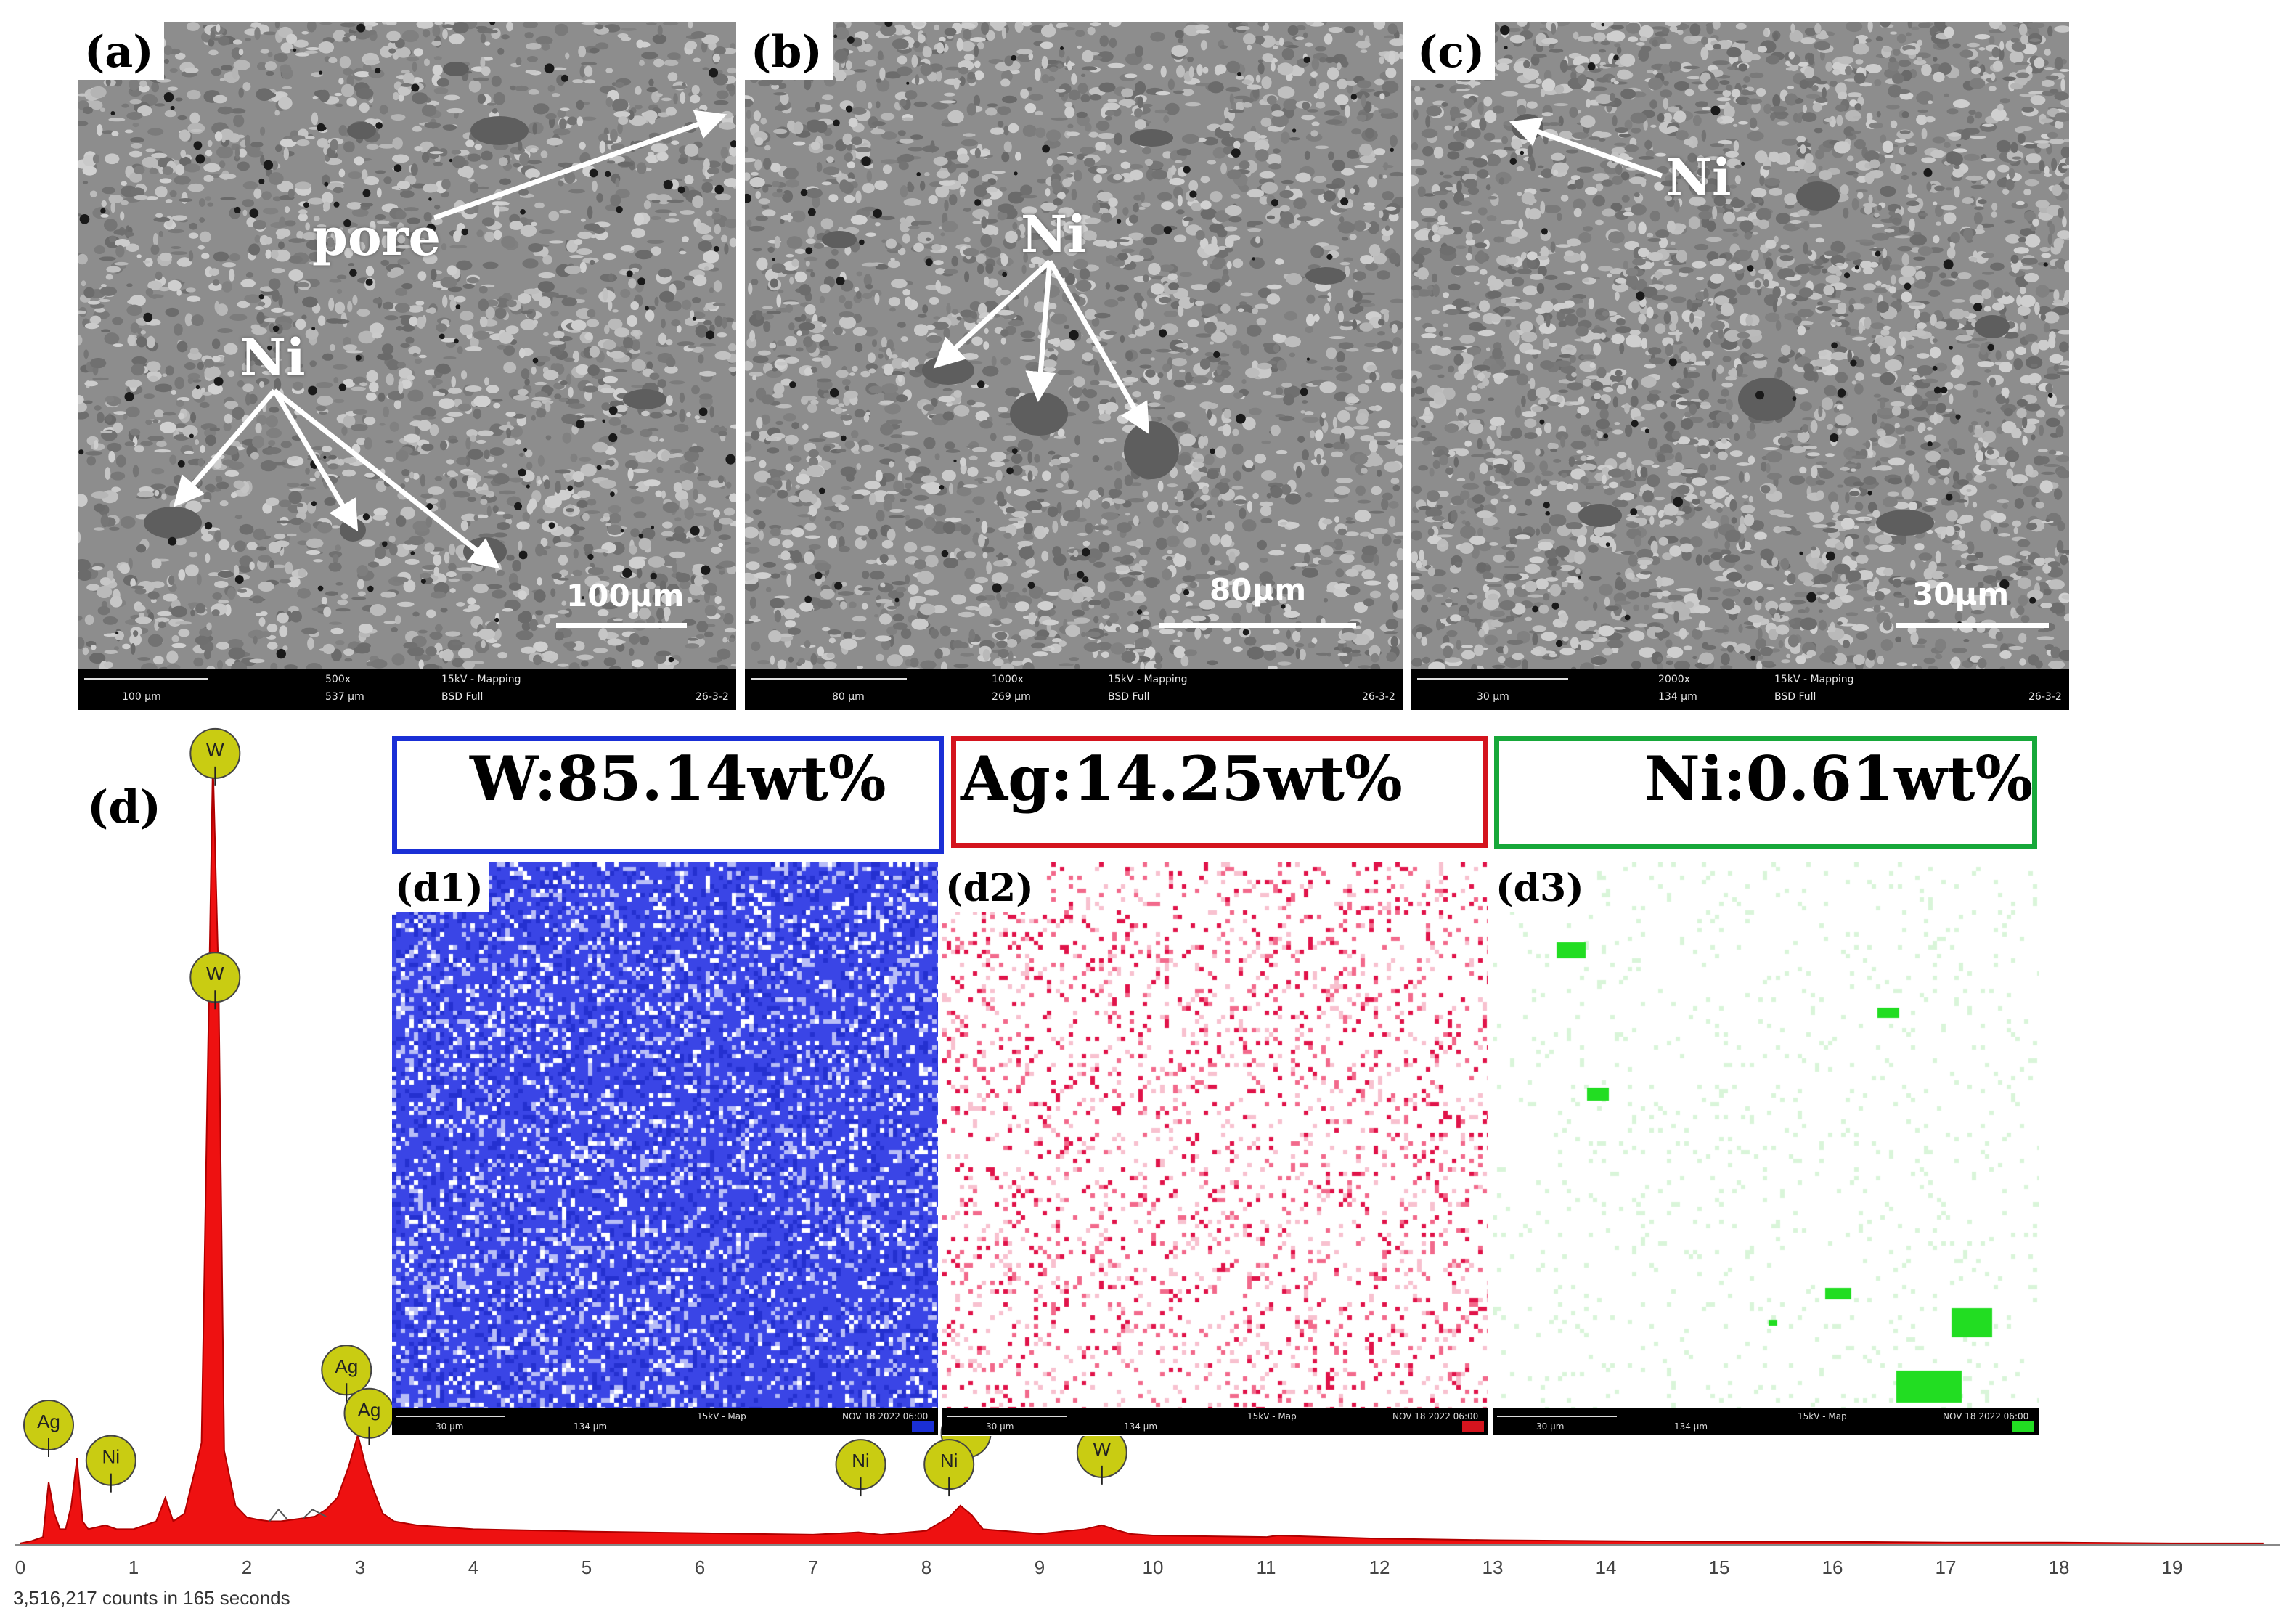 The image size is (2292, 1624). I want to click on scale-label-a: 100μm, so click(625, 595).